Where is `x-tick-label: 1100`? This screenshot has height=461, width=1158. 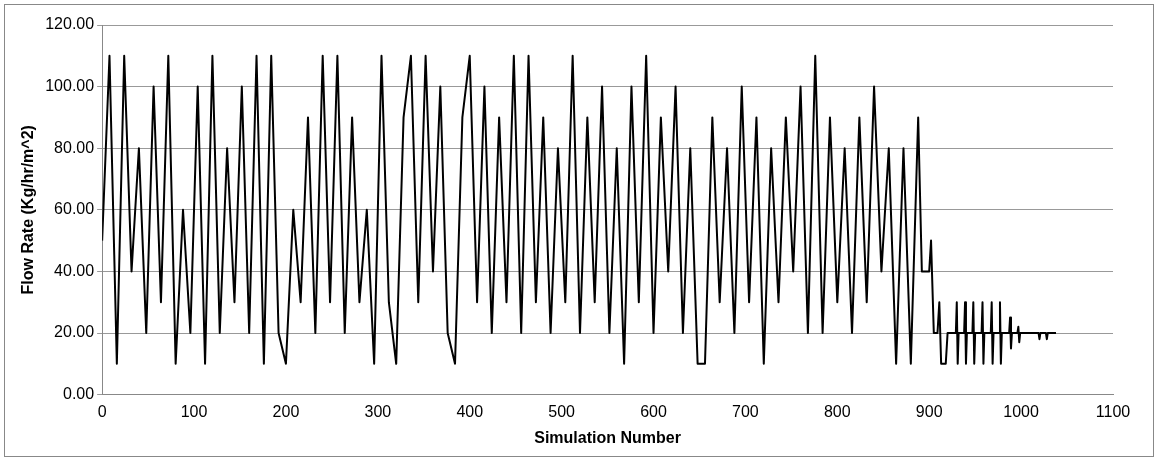
x-tick-label: 1100 is located at coordinates (1113, 411).